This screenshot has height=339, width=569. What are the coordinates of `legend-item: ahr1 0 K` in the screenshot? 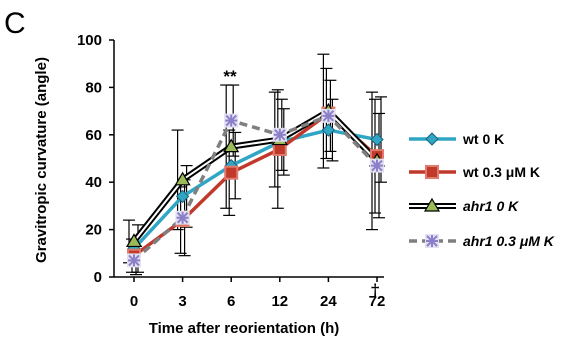 It's located at (464, 205).